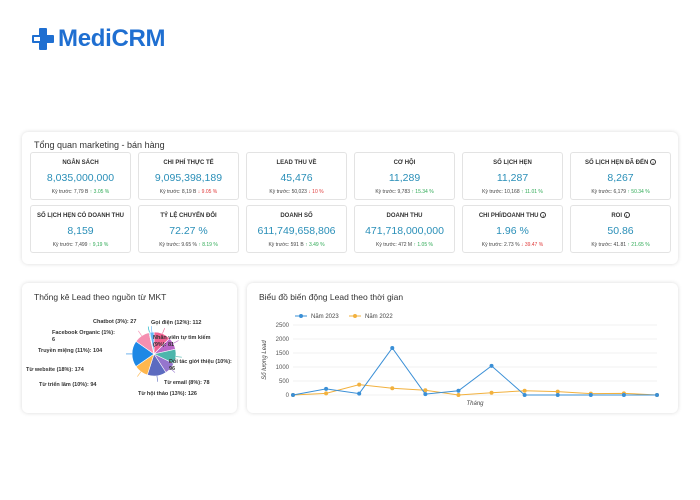 The width and height of the screenshot is (700, 500). I want to click on kpi-value: 50.86, so click(620, 231).